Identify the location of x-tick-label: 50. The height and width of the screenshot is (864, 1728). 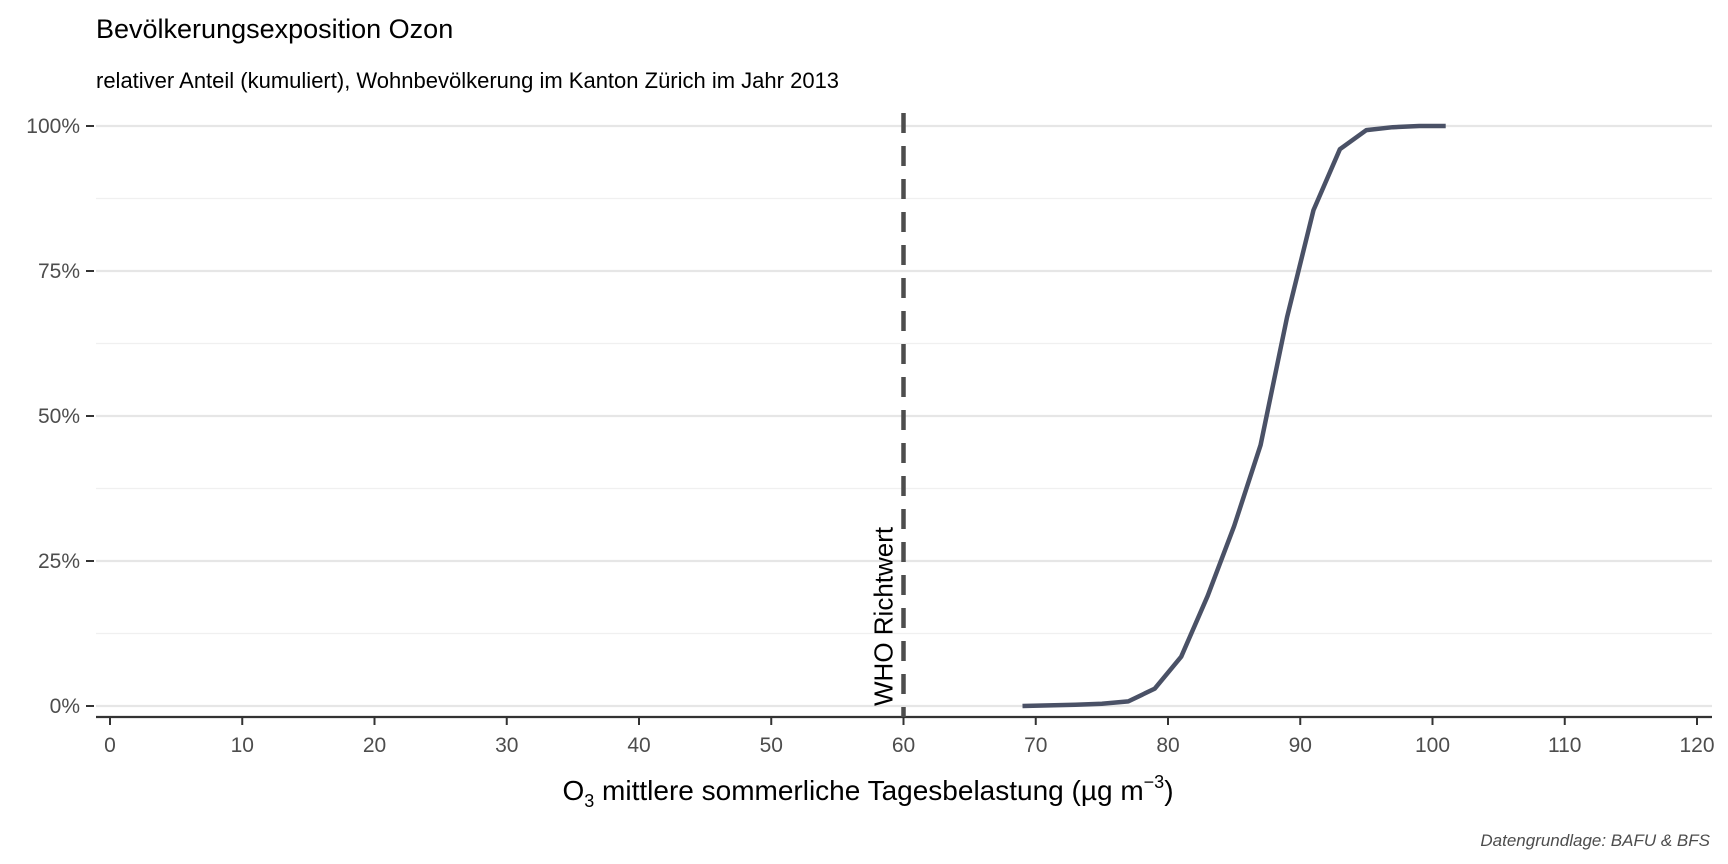
(771, 745).